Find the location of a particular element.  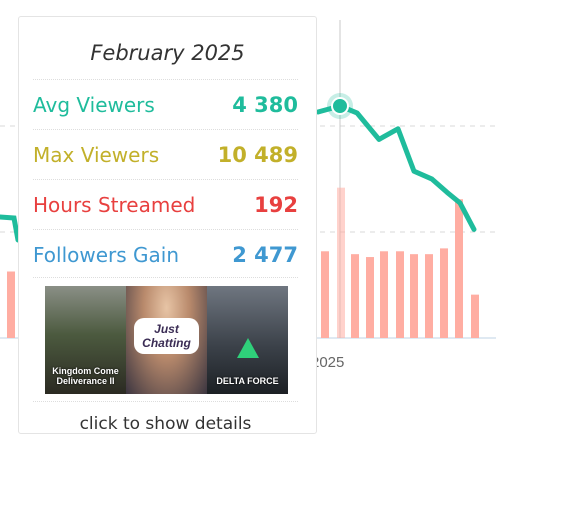

max-viewers-row: Max Viewers 10 489 is located at coordinates (165, 154).